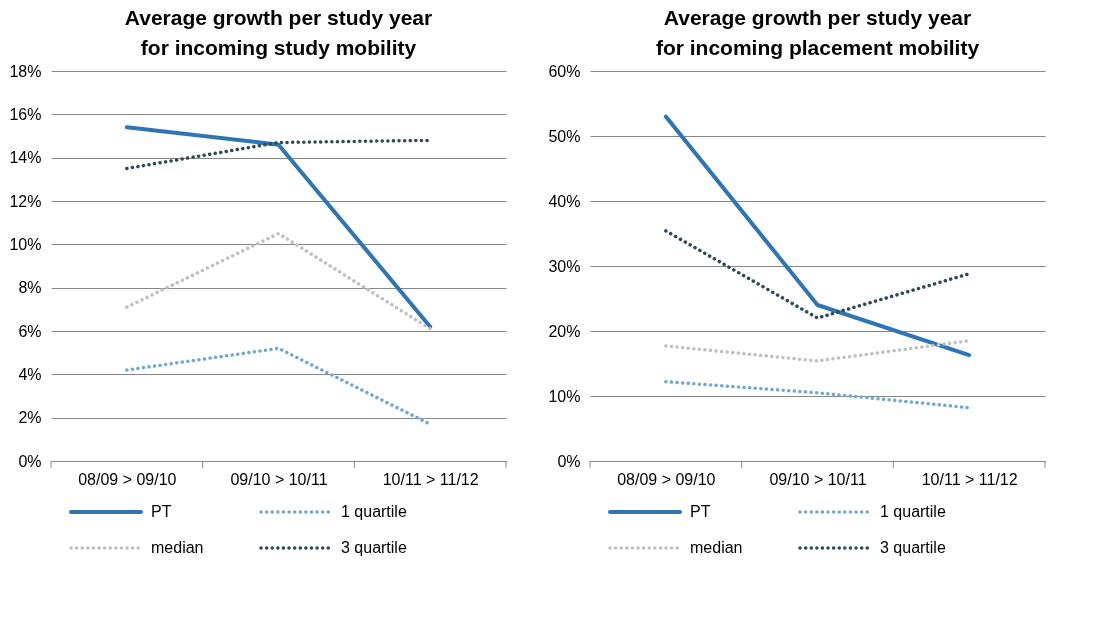 Image resolution: width=1108 pixels, height=638 pixels. Describe the element at coordinates (564, 71) in the screenshot. I see `y-tick-label: 60%` at that location.